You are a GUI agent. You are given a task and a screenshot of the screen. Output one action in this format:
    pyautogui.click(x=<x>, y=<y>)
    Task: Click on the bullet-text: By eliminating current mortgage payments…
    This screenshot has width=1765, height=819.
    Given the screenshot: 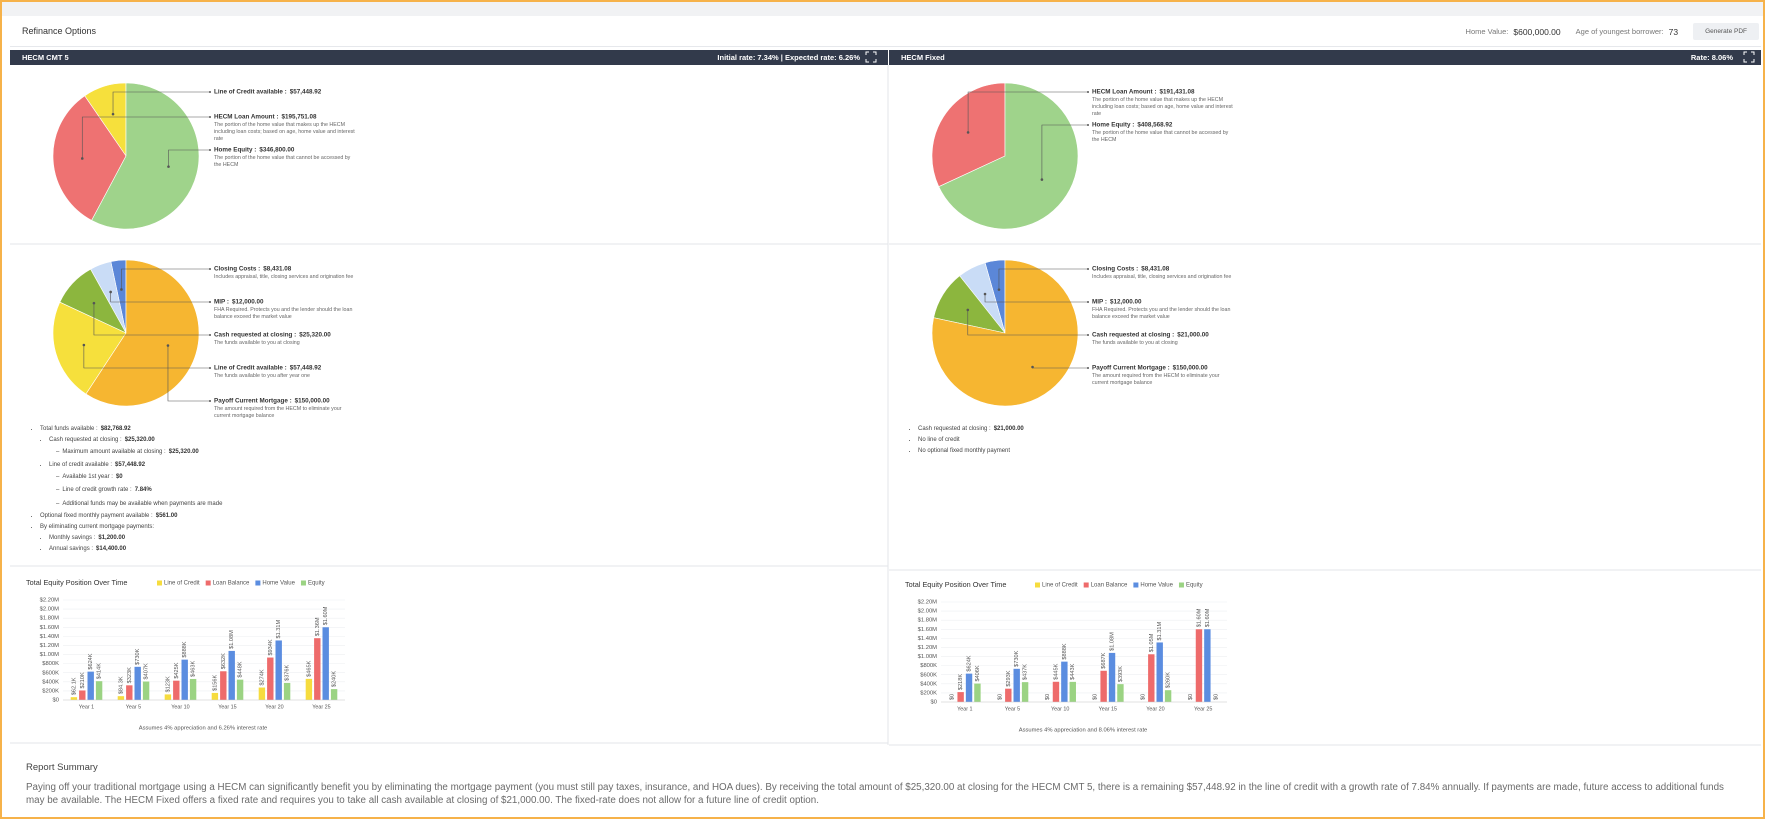 What is the action you would take?
    pyautogui.click(x=97, y=527)
    